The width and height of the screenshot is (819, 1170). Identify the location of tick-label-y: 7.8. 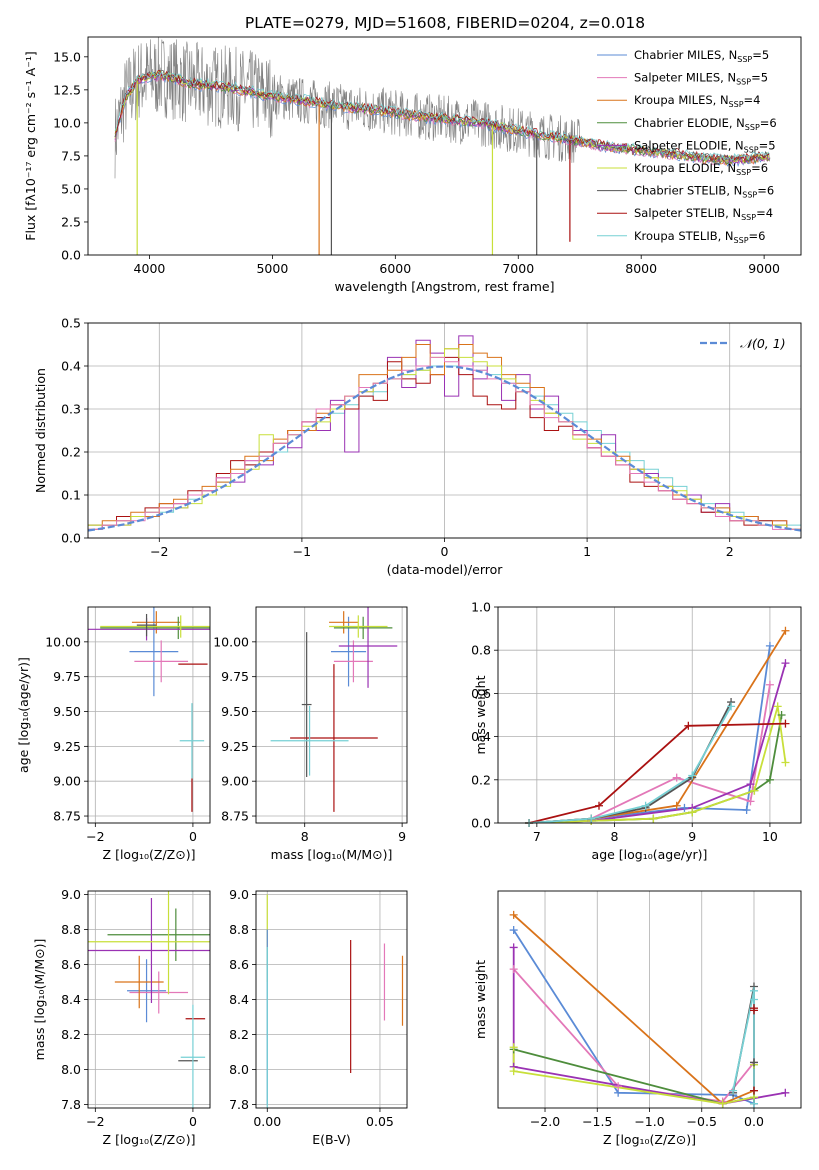
(239, 1104).